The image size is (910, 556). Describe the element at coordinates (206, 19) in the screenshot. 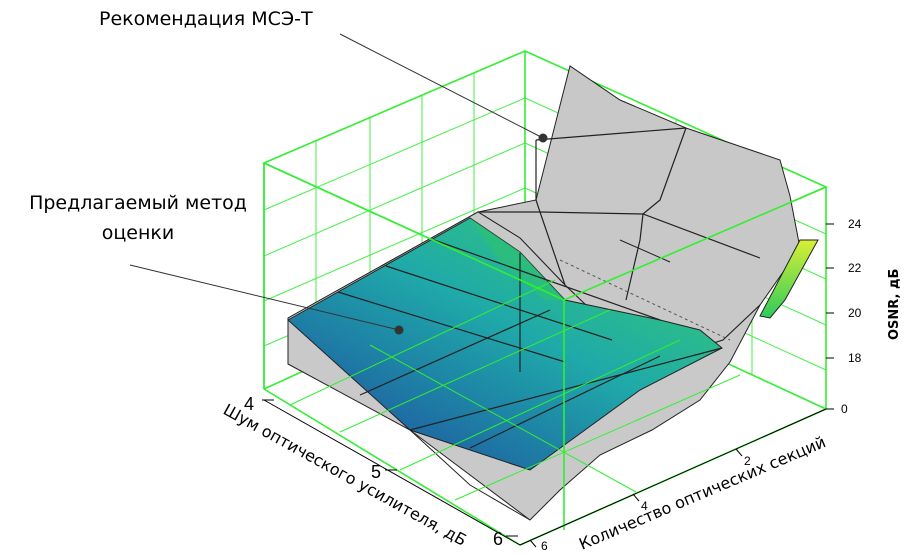

I see `callout-itu: Рекомендация МСЭ-Т` at that location.